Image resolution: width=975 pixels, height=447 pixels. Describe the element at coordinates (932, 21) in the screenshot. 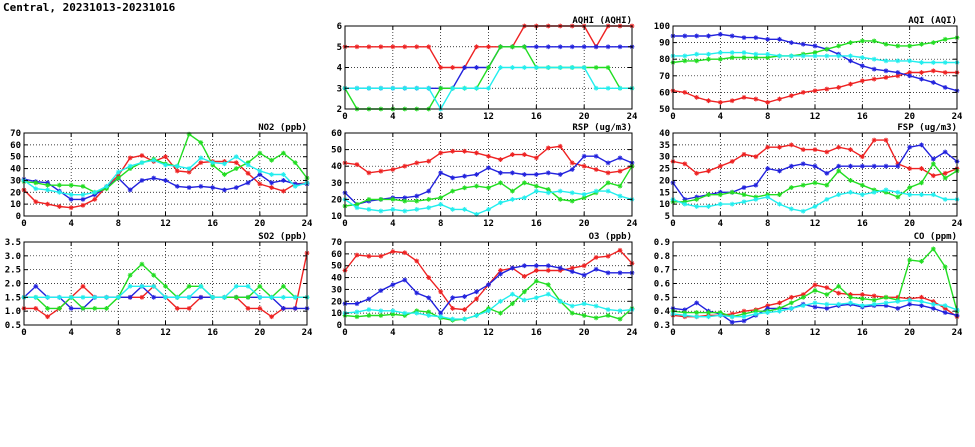

I see `plot-title: AQI (AQI)` at that location.